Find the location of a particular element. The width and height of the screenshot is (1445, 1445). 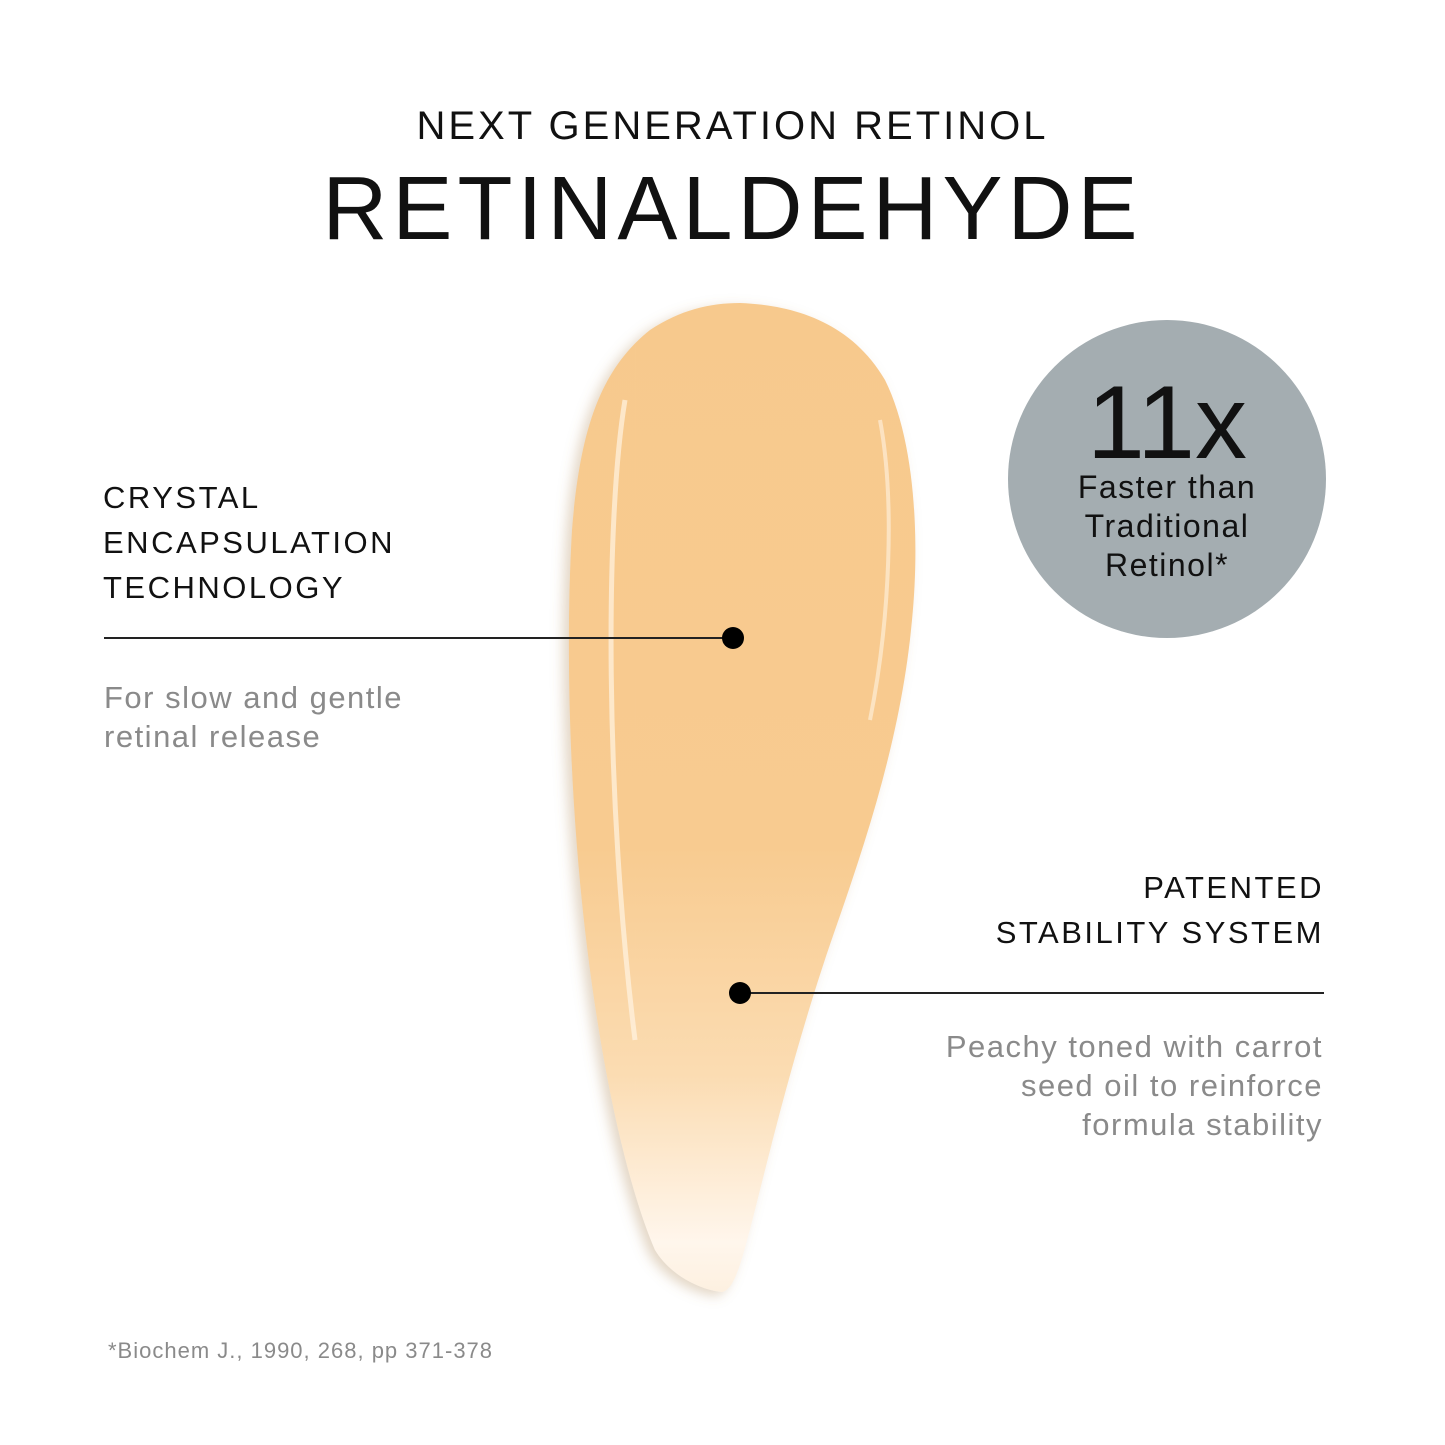

right-description-line: Peachy toned with carrot is located at coordinates (1134, 1046).